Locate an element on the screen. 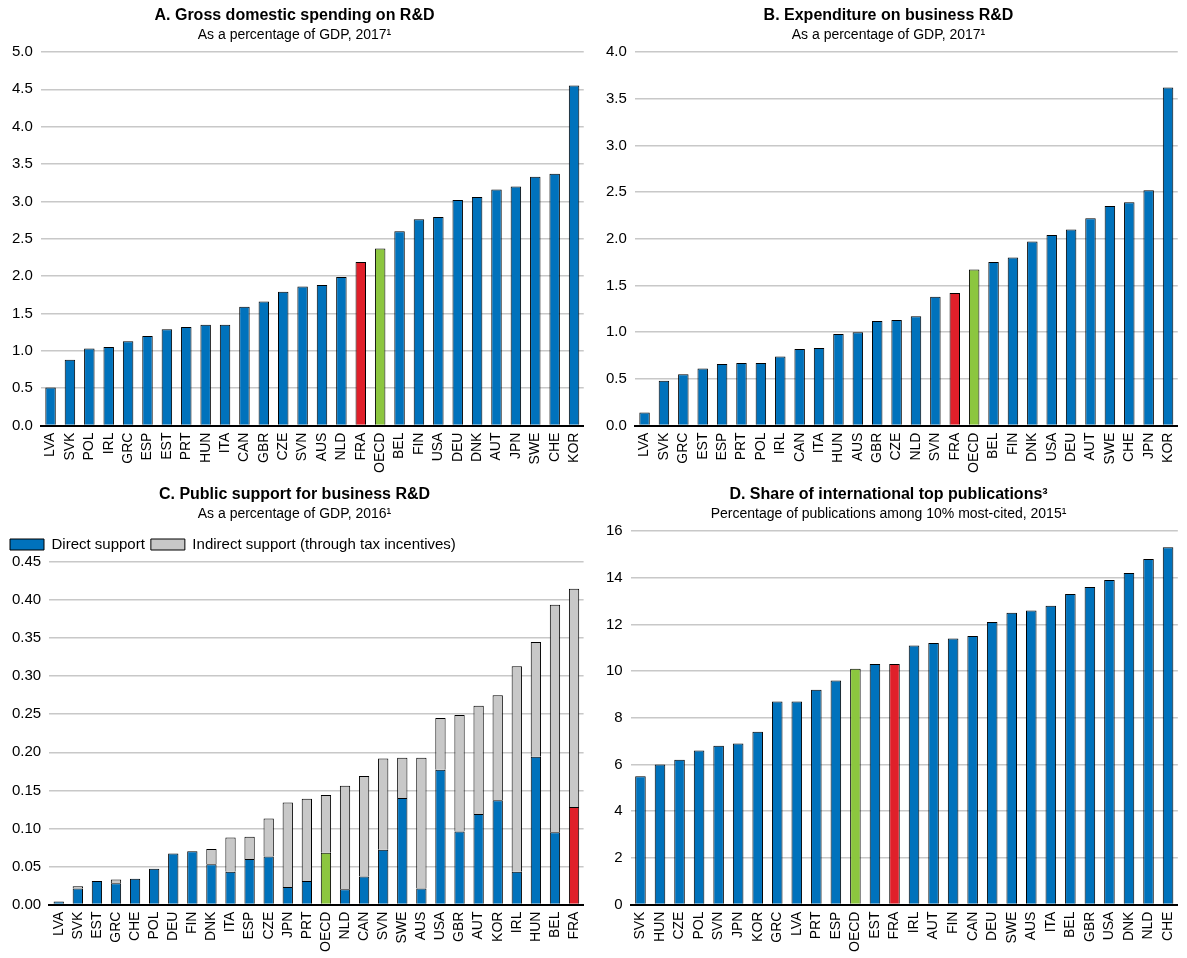  chart-subtitle: As a percentage of GDP, 2017¹ is located at coordinates (888, 34).